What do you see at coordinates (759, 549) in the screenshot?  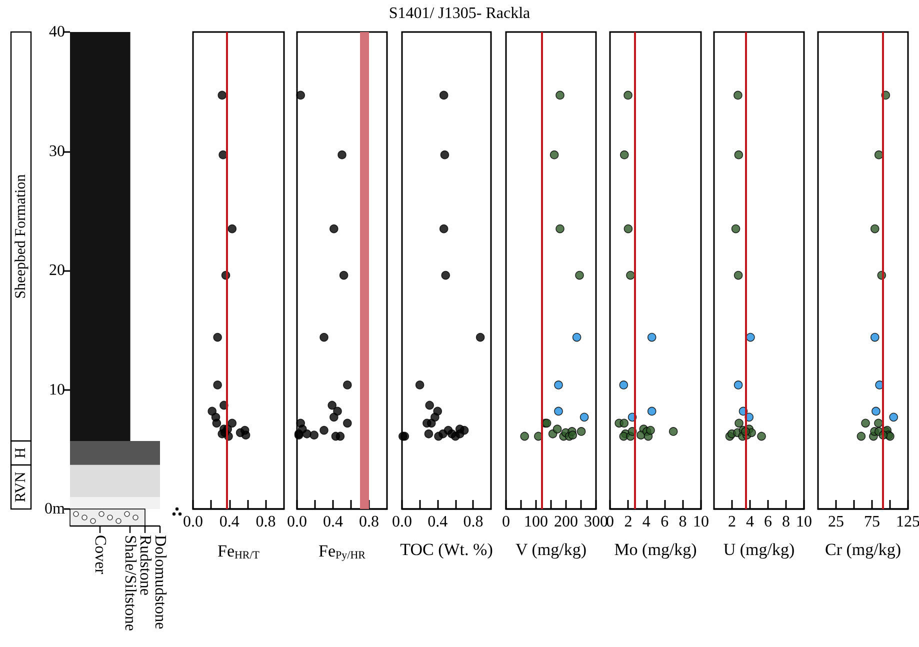 I see `x-axis-title: U (mg/kg)` at bounding box center [759, 549].